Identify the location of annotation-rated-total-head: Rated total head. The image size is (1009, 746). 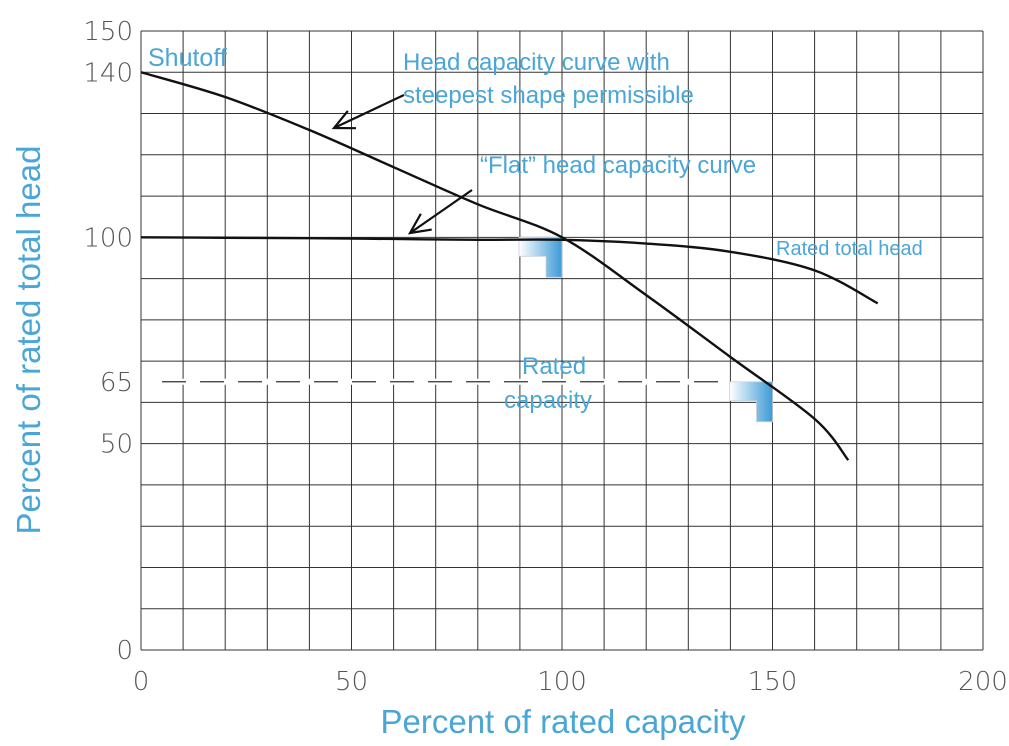
(849, 249).